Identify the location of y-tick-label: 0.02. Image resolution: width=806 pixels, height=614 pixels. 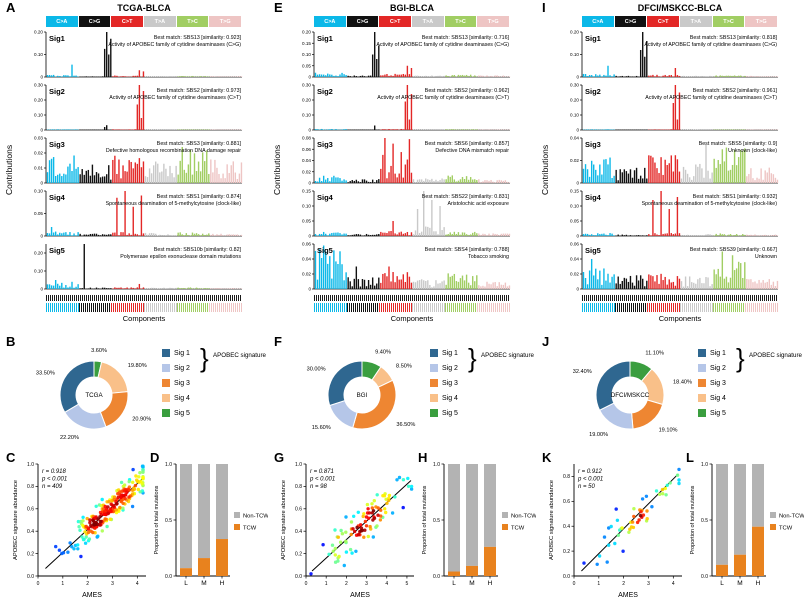
(38, 153).